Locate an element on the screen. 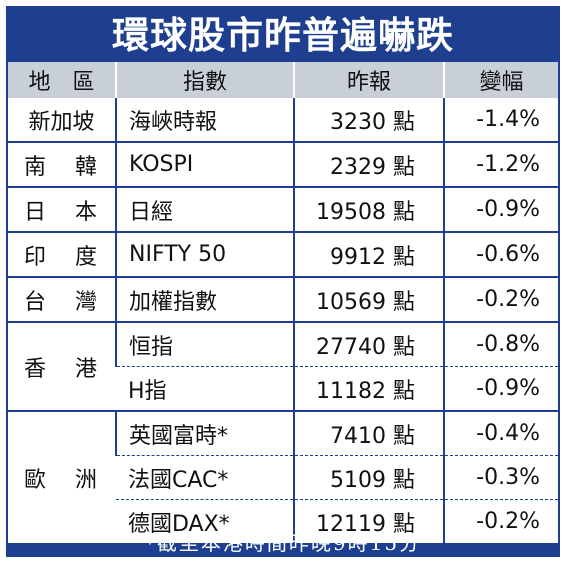 This screenshot has height=569, width=567. region-char: 歐 is located at coordinates (35, 480).